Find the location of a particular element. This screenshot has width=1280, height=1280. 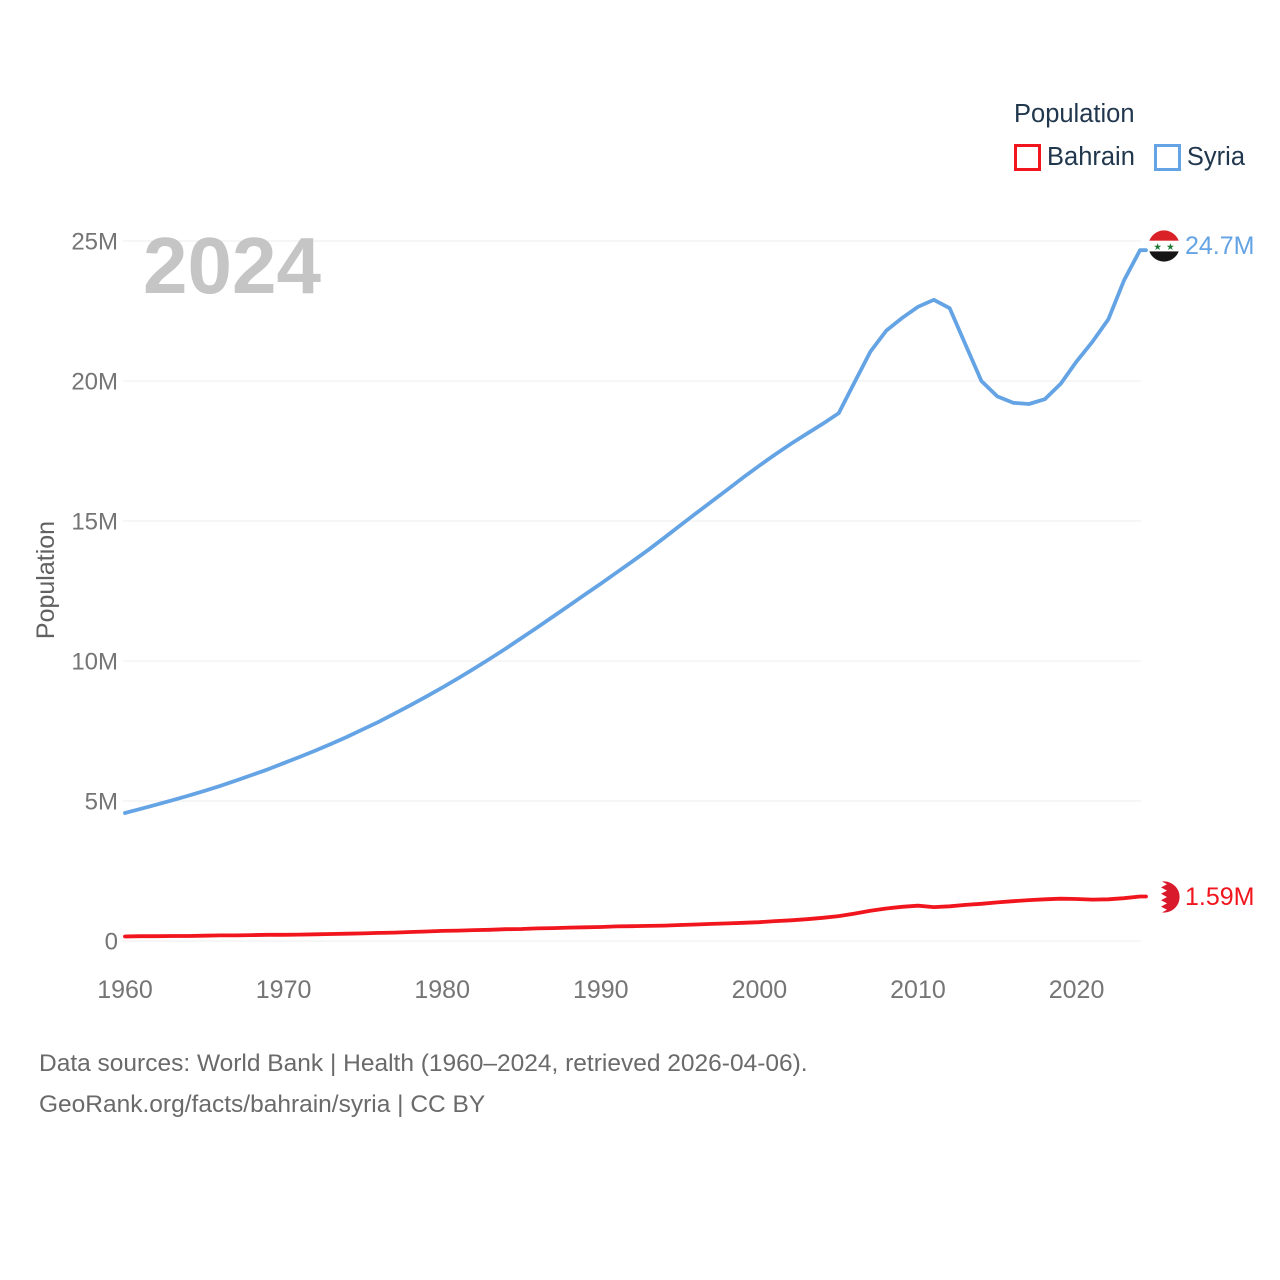

legend-item-syria: Syria is located at coordinates (1199, 157).